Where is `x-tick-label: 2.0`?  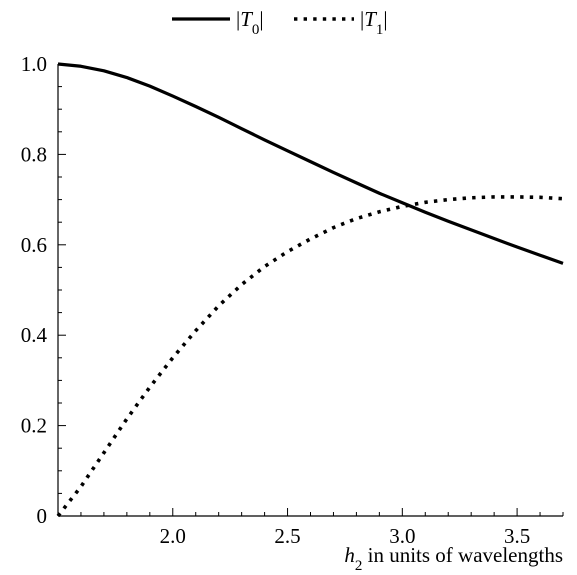
x-tick-label: 2.0 is located at coordinates (173, 536).